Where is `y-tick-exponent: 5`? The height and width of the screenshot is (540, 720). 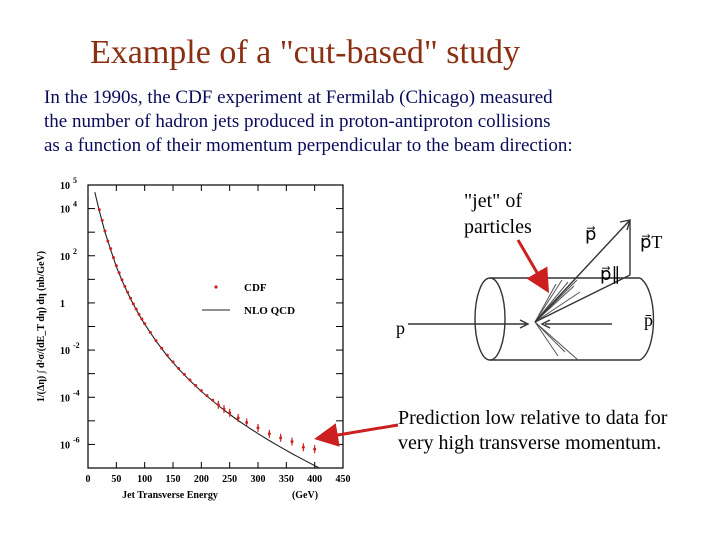
y-tick-exponent: 5 is located at coordinates (75, 180).